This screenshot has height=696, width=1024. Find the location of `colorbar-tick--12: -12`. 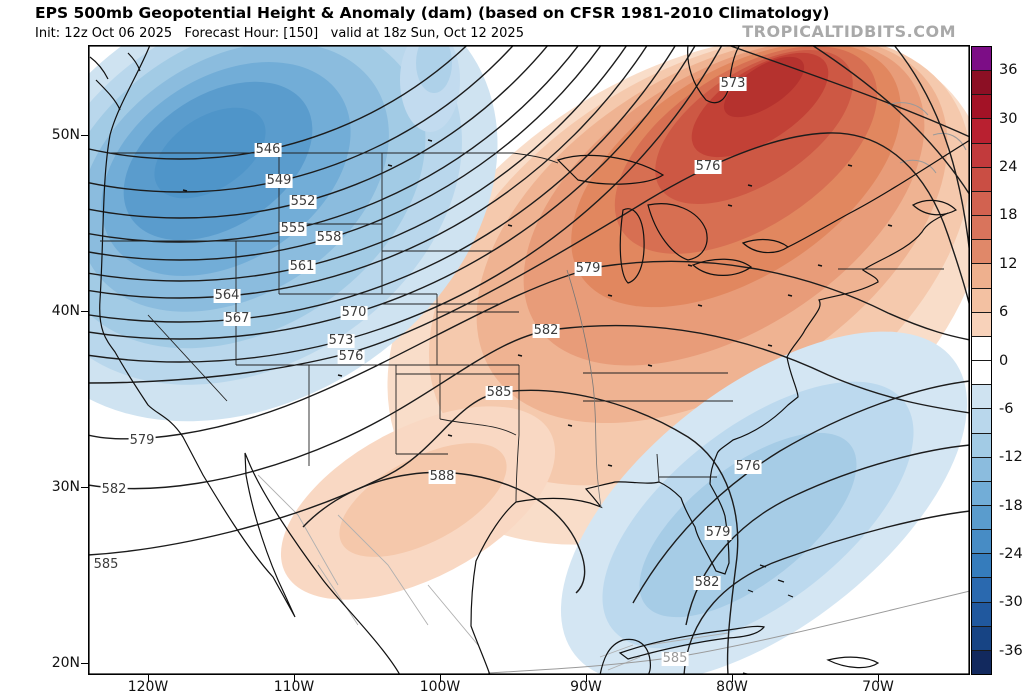

colorbar-tick--12: -12 is located at coordinates (1011, 457).